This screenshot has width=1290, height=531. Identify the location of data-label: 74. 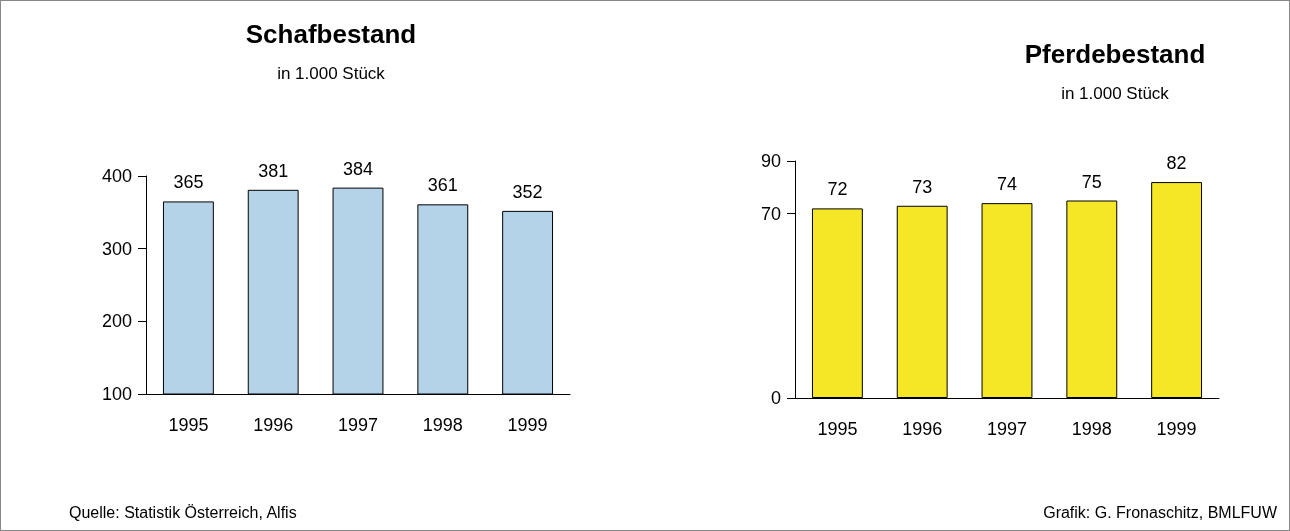
(1007, 184).